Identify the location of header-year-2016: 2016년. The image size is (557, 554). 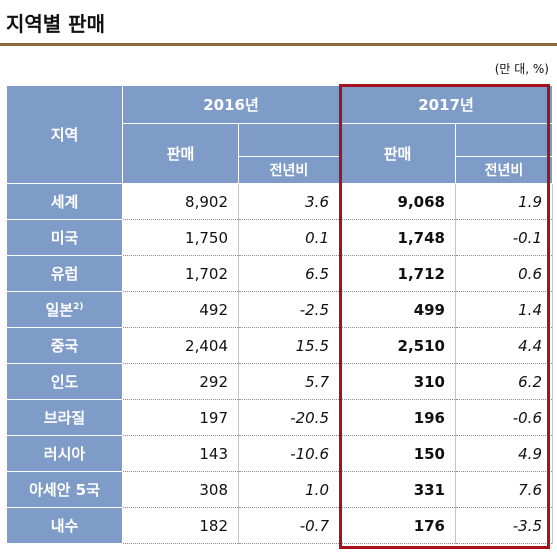
(231, 104).